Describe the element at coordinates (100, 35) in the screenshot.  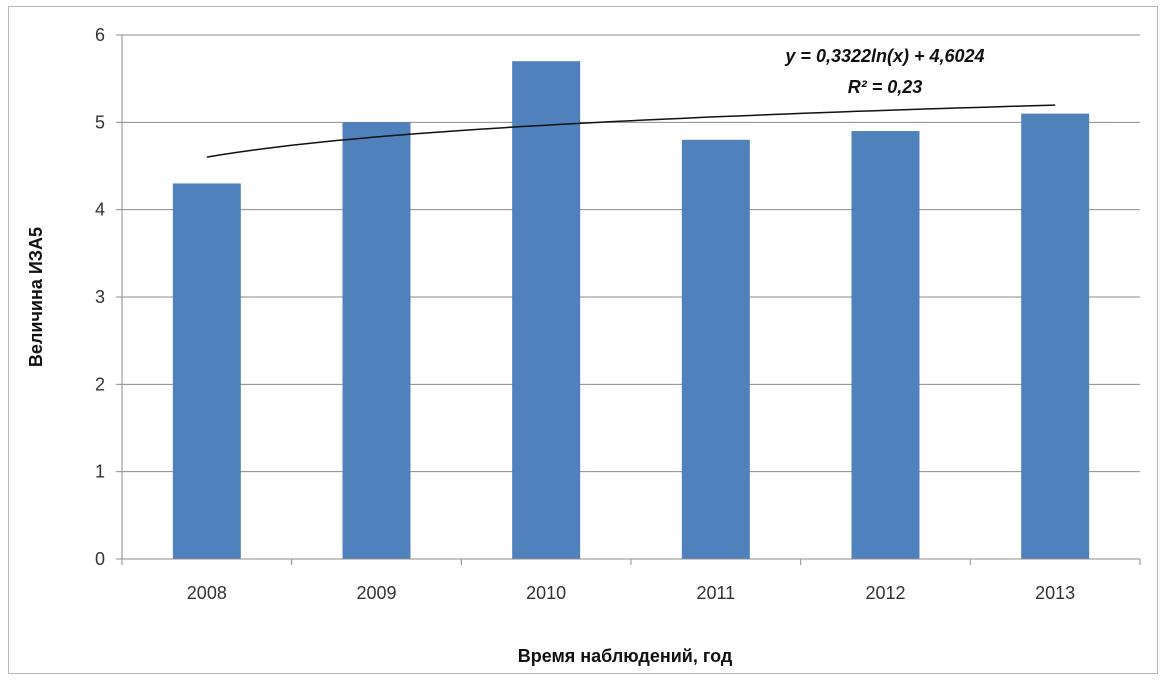
I see `y-tick-label: 6` at that location.